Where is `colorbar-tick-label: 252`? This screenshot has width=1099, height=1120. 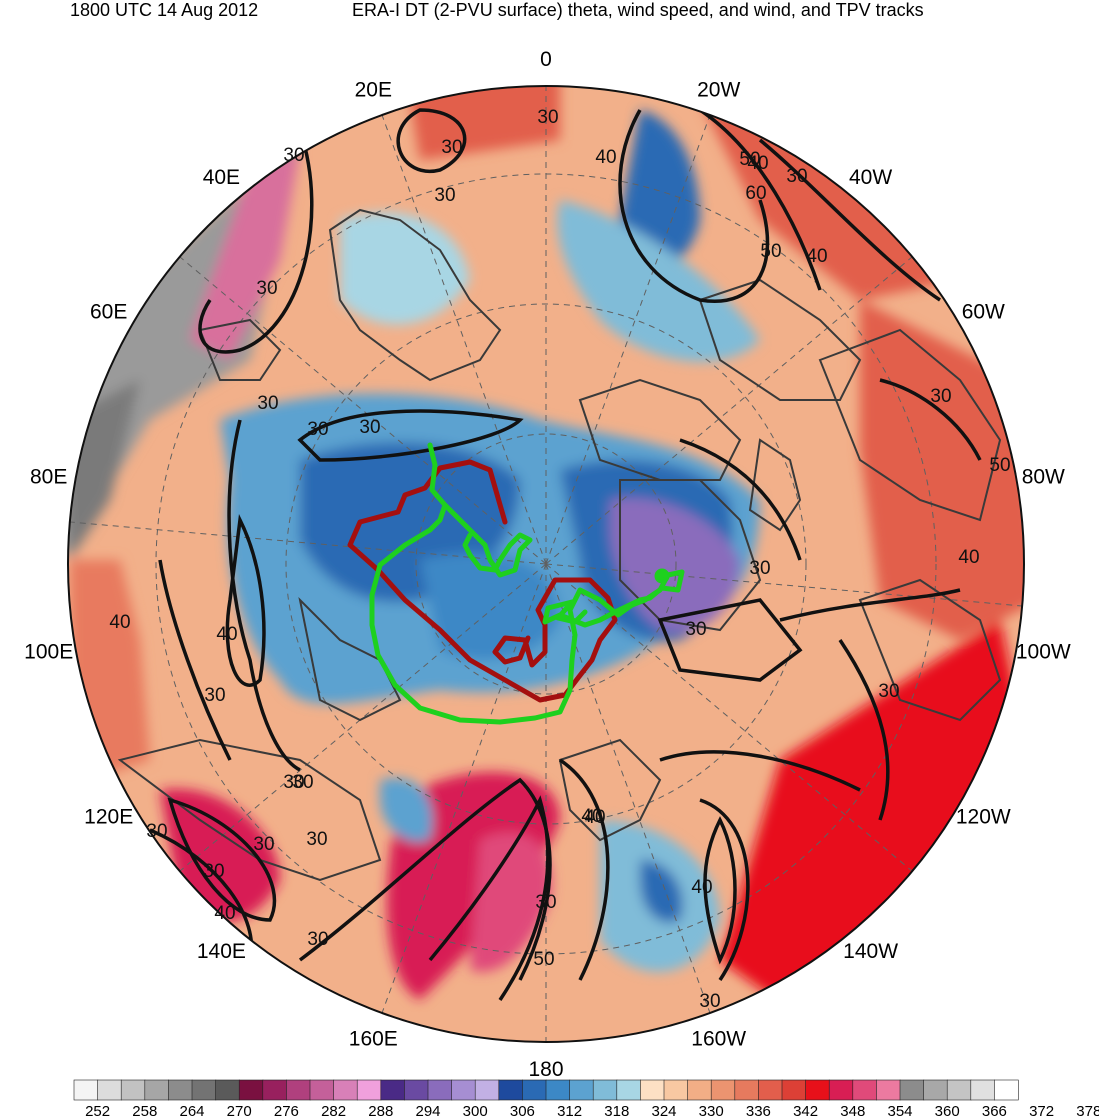
colorbar-tick-label: 252 is located at coordinates (97, 1111).